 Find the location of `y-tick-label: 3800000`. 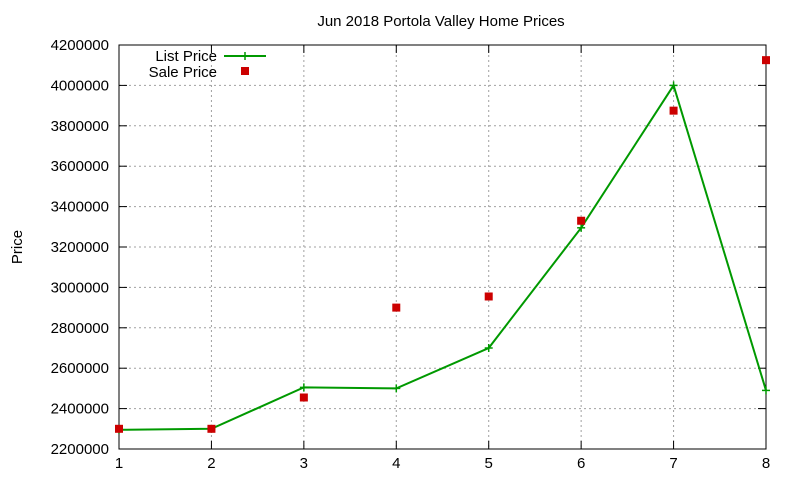

y-tick-label: 3800000 is located at coordinates (80, 126).